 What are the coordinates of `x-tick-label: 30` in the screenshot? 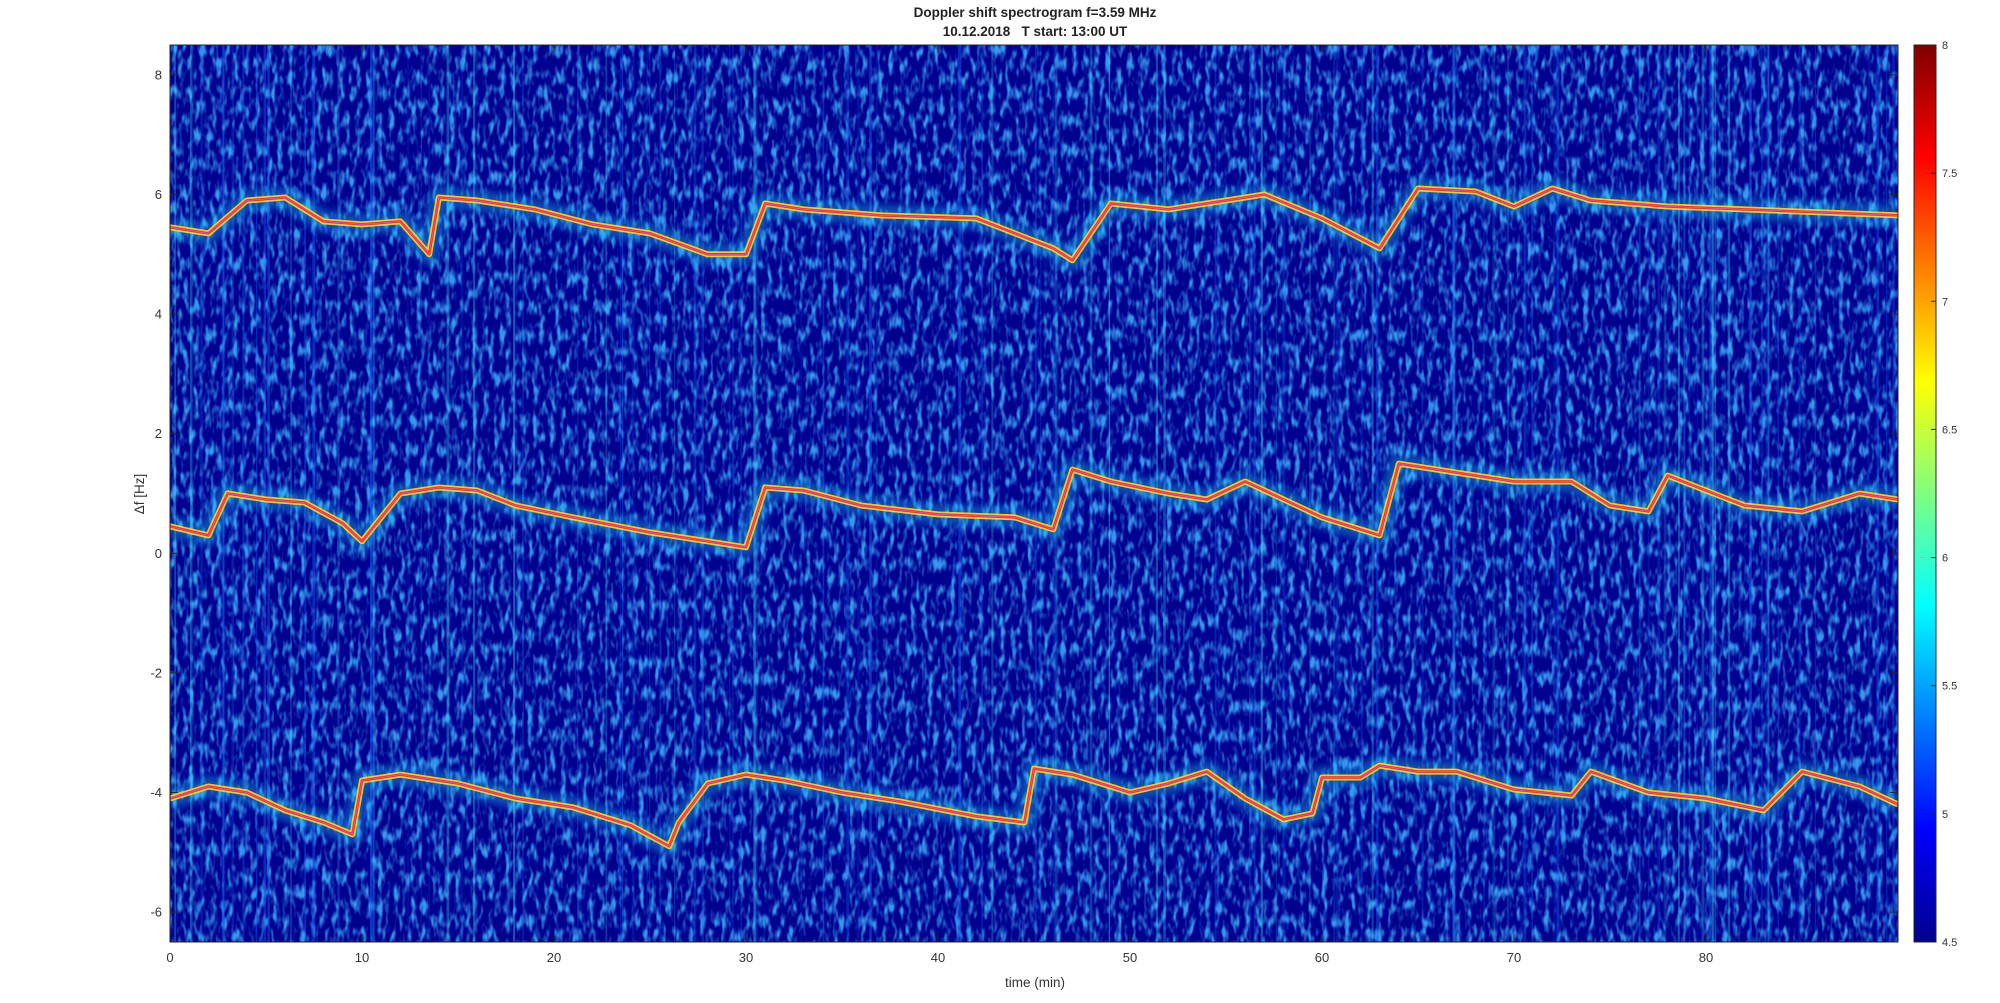 It's located at (746, 957).